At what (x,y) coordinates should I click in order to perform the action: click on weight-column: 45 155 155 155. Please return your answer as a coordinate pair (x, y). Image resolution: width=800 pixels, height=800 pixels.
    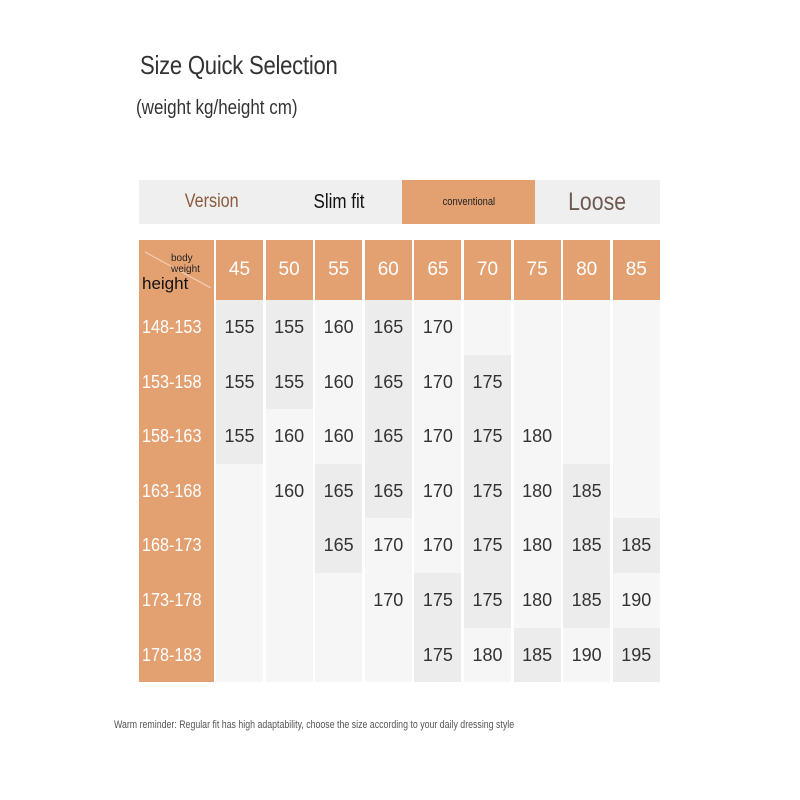
    Looking at the image, I should click on (239, 461).